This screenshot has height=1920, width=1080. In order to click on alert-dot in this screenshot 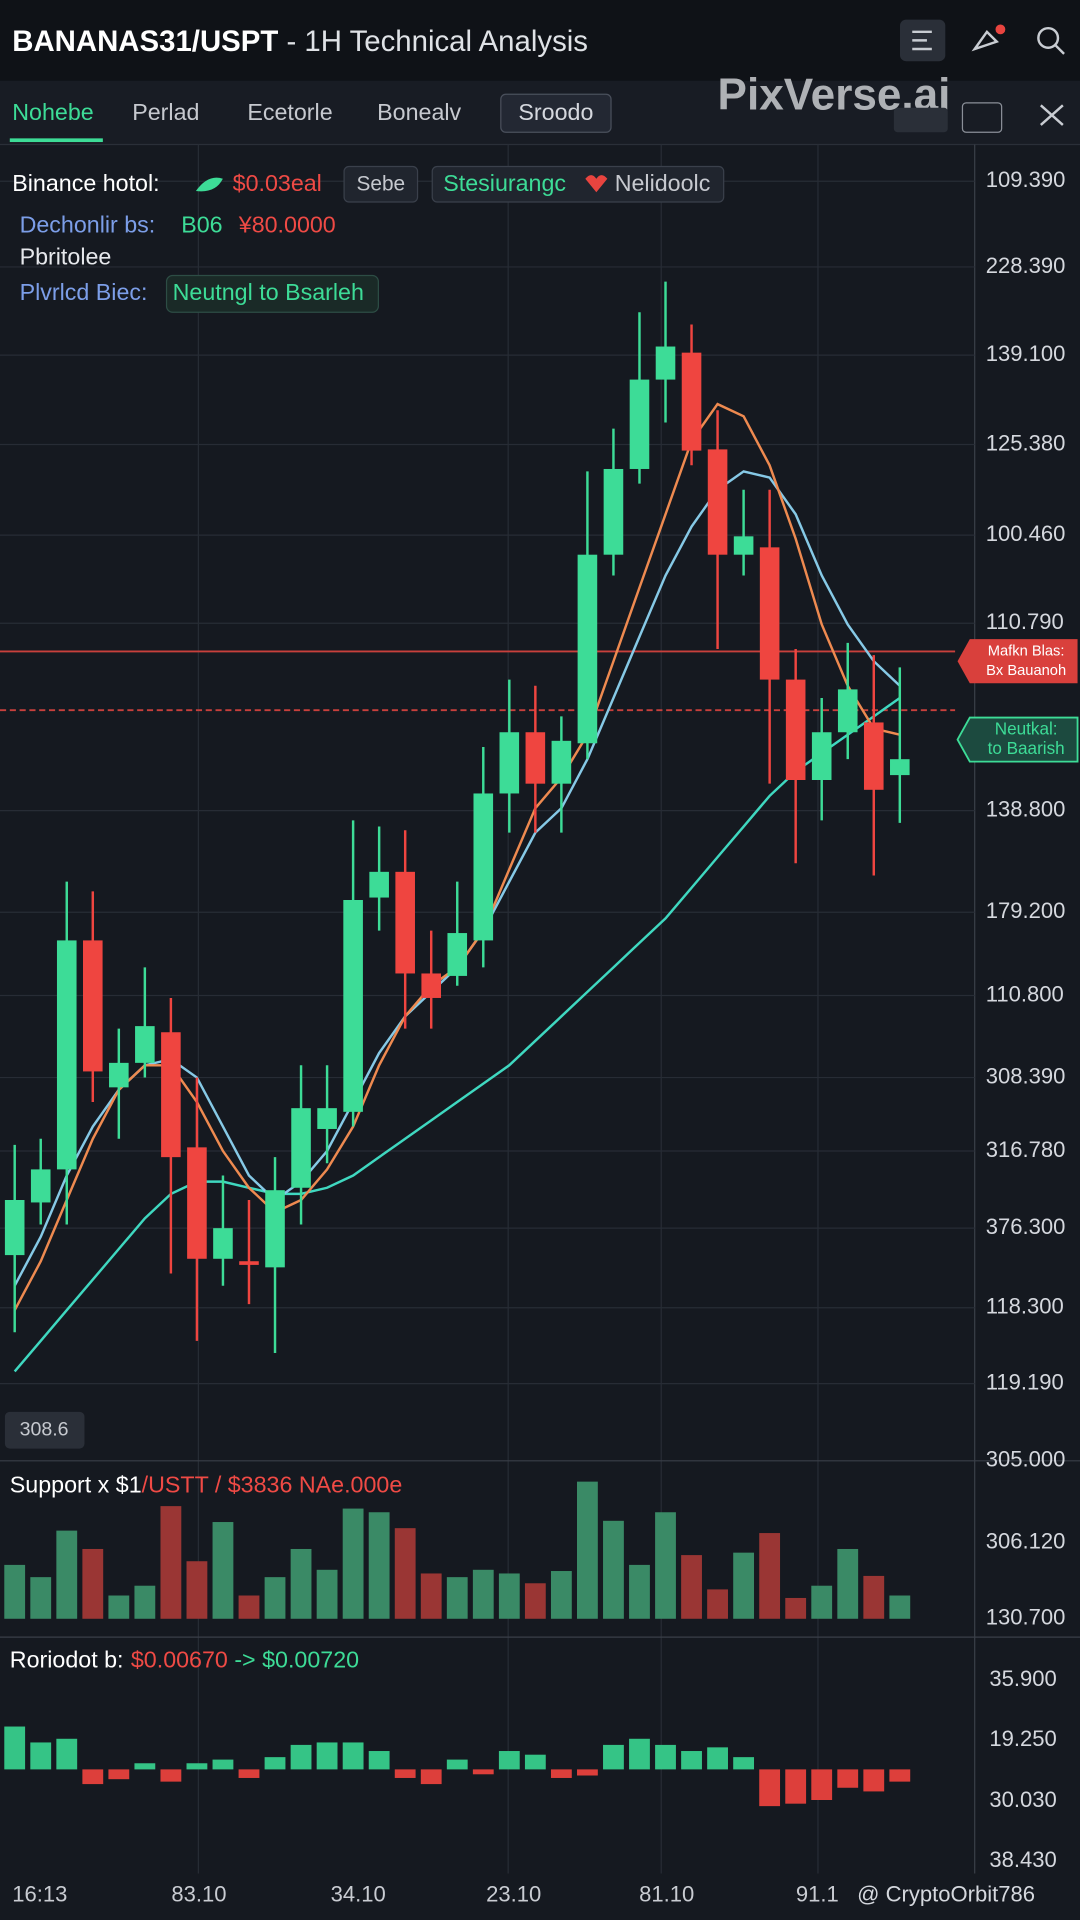, I will do `click(1000, 29)`.